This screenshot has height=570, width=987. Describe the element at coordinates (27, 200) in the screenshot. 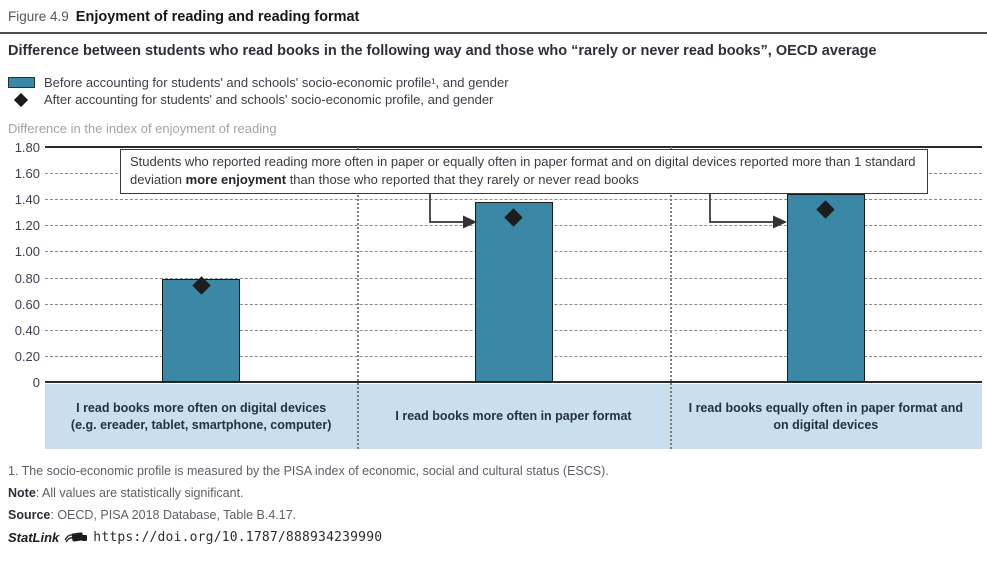

I see `y-tick-label: 1.40` at that location.